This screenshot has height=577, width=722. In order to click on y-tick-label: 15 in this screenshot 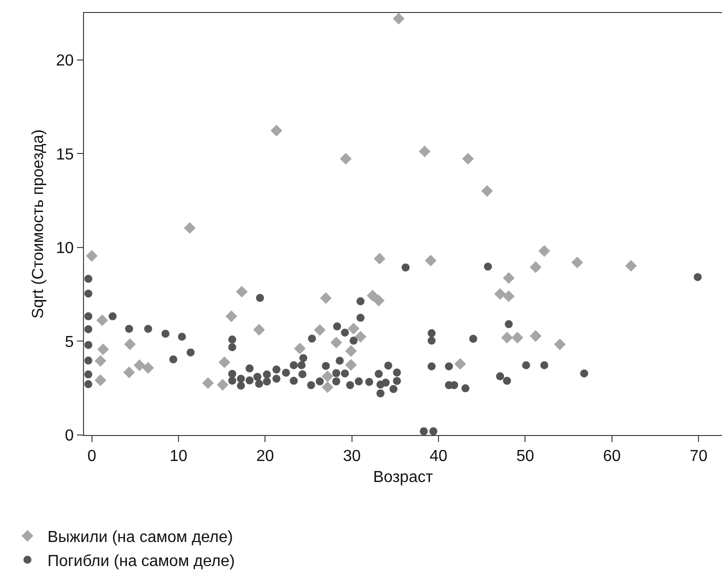, I will do `click(65, 155)`.